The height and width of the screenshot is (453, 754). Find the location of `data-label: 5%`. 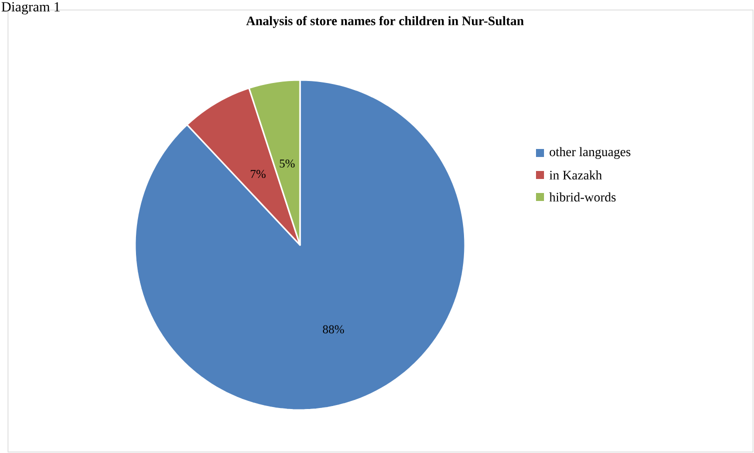

data-label: 5% is located at coordinates (287, 163).